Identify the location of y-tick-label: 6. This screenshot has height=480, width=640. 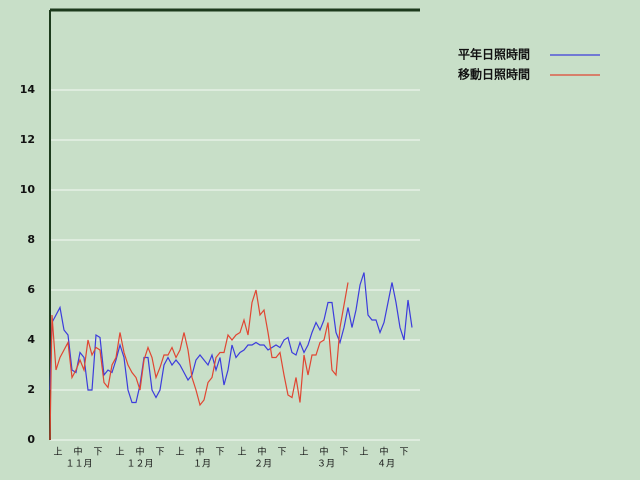
(31, 289).